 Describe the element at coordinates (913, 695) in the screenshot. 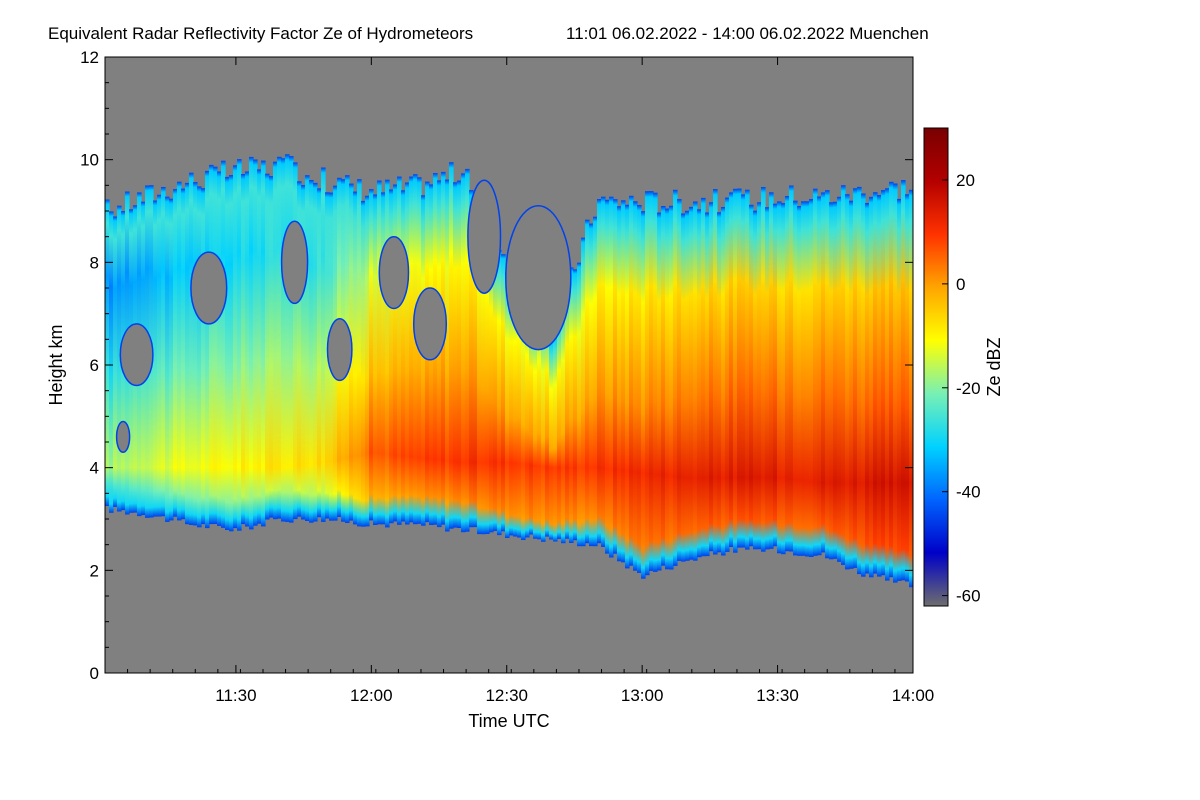

I see `x-tick-label: 14:00` at that location.